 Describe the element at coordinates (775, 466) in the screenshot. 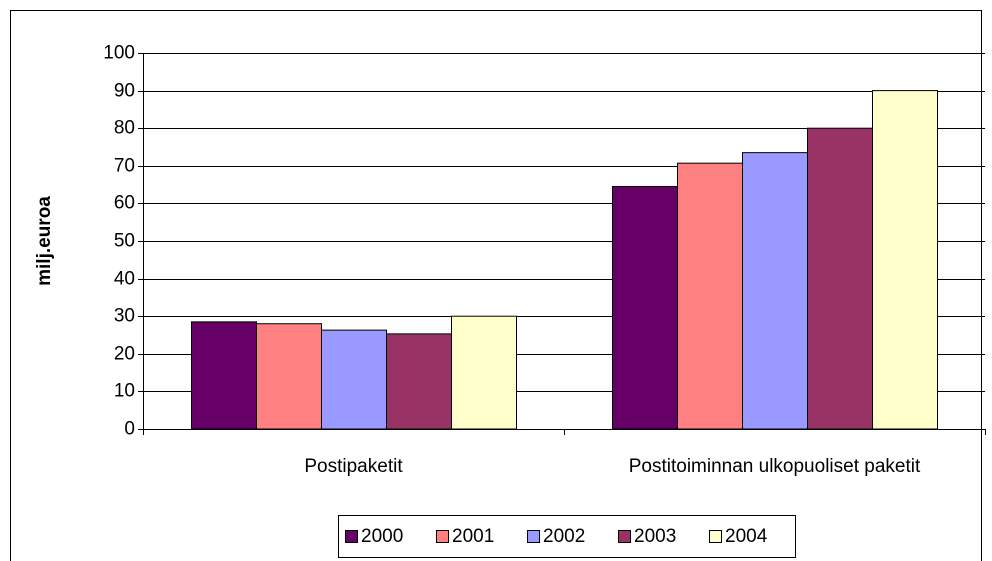

I see `x-tick-label: Postitoiminnan ulkopuoliset paketit` at that location.